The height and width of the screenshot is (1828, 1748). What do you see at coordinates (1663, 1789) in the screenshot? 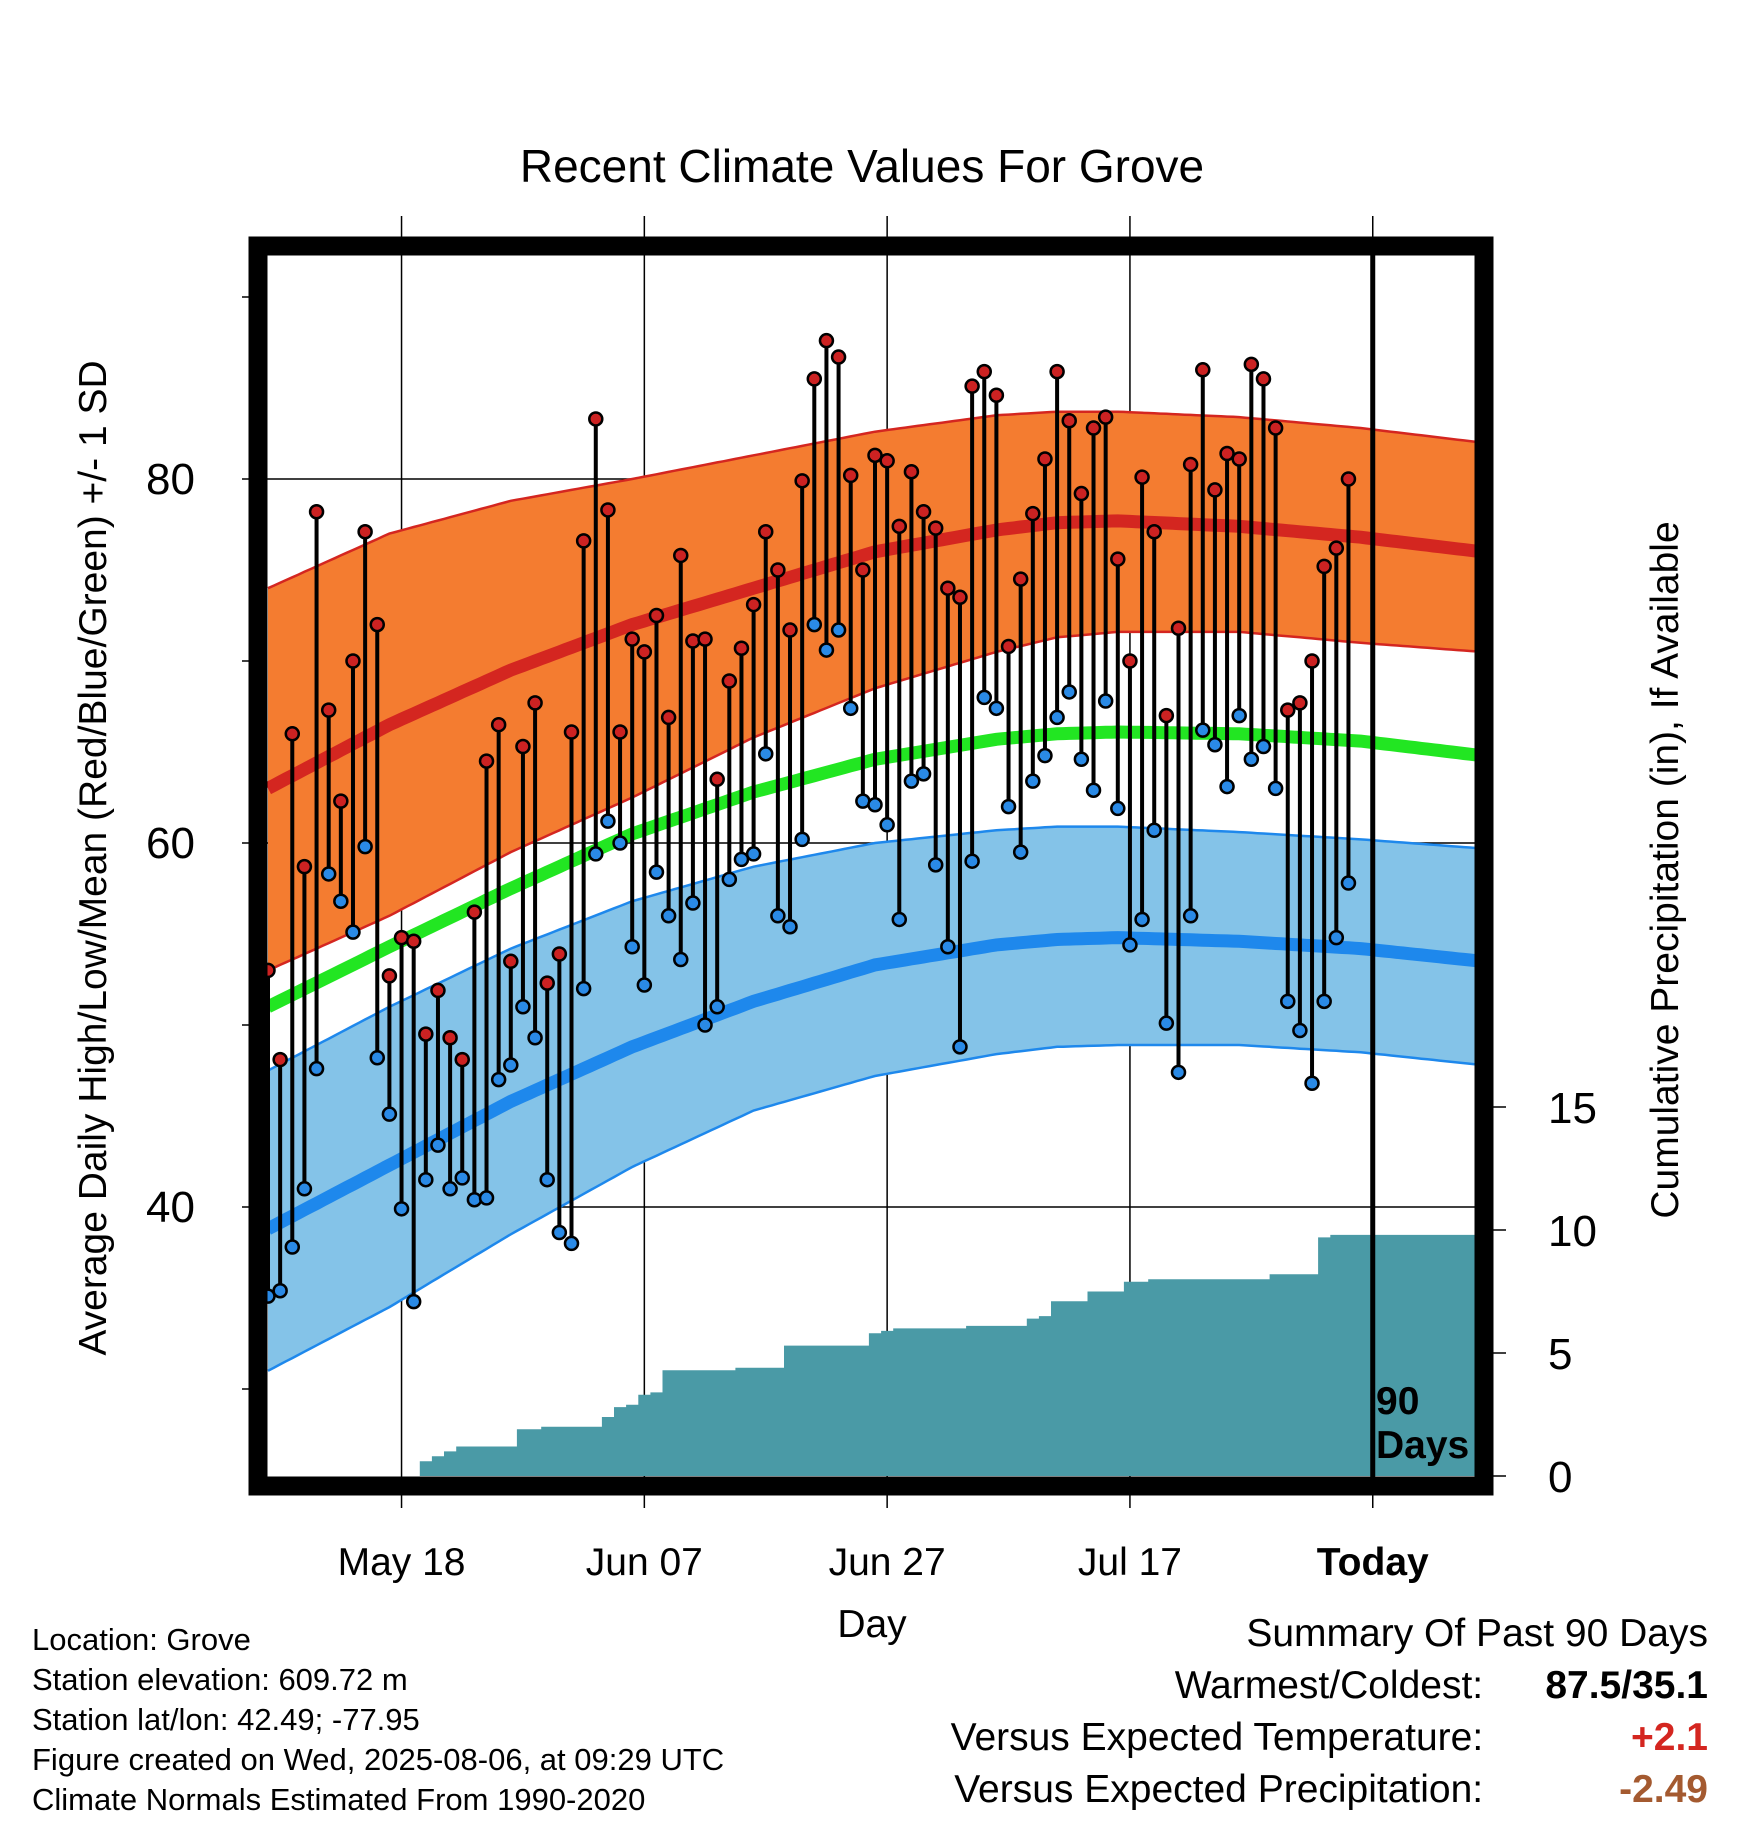
I see `expected-precip-value: -2.49` at bounding box center [1663, 1789].